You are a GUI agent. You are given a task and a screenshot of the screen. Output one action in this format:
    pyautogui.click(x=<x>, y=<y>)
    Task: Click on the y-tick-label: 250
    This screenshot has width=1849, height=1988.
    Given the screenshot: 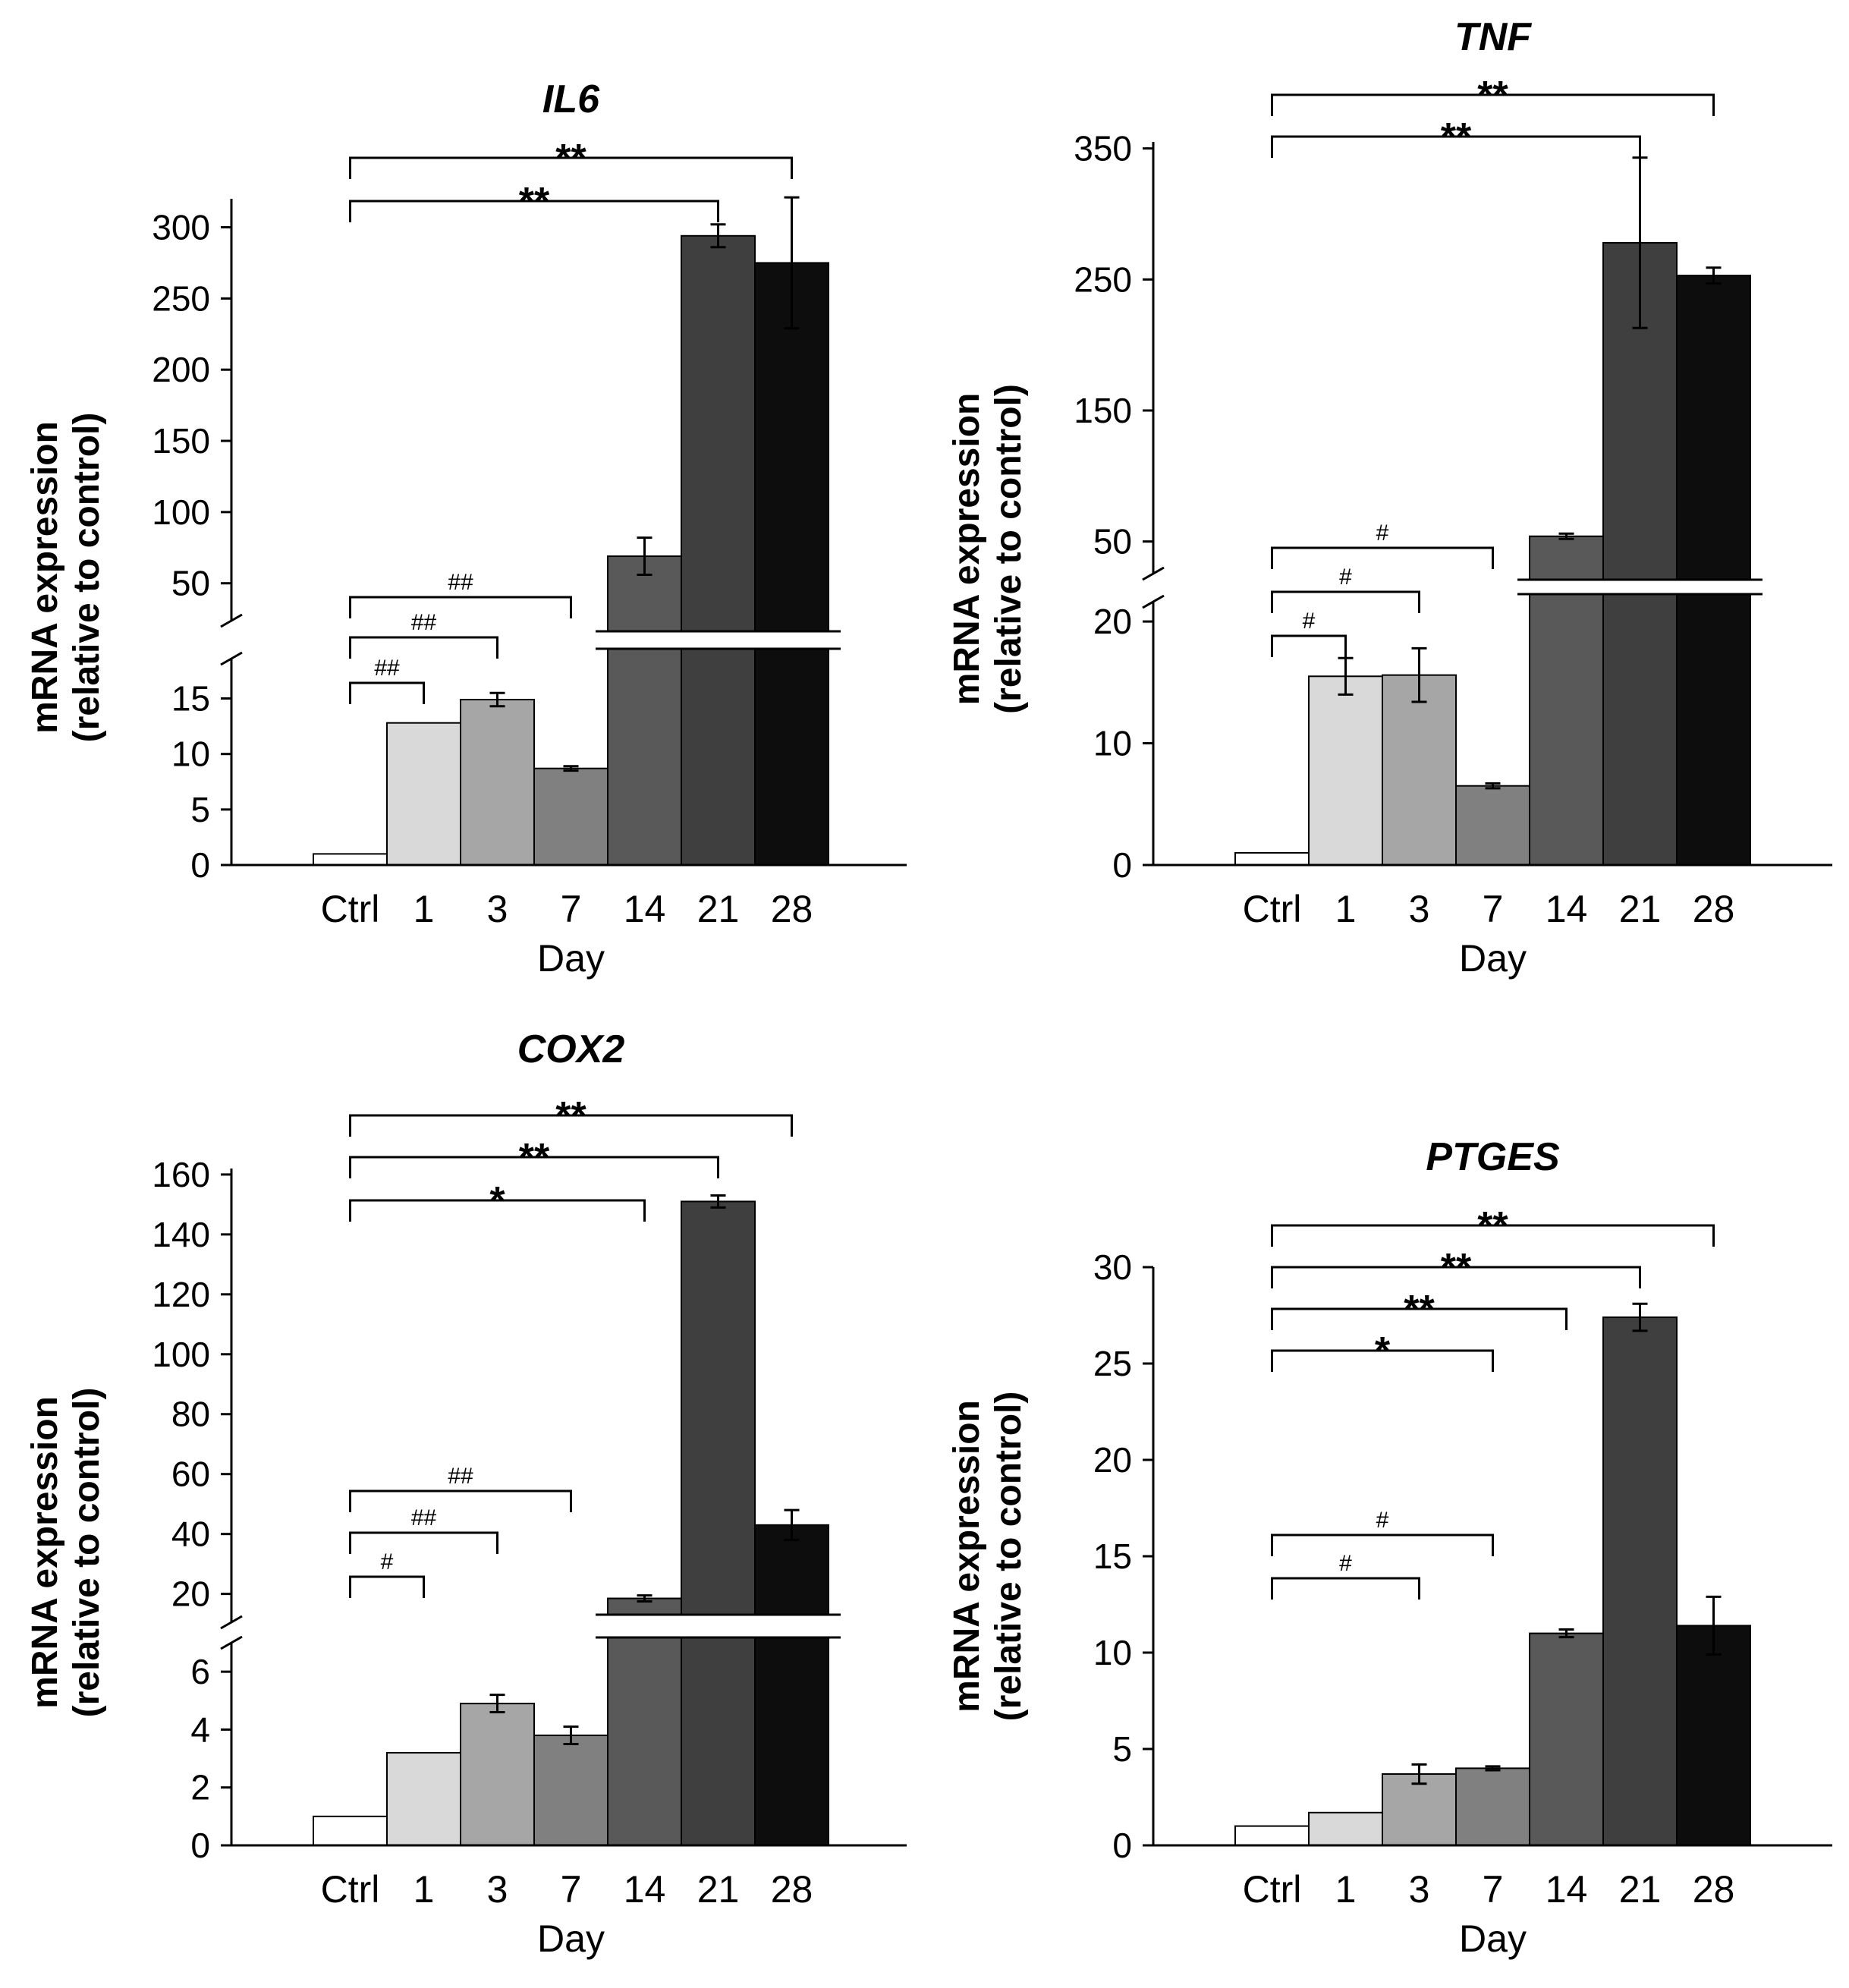 What is the action you would take?
    pyautogui.click(x=1103, y=279)
    